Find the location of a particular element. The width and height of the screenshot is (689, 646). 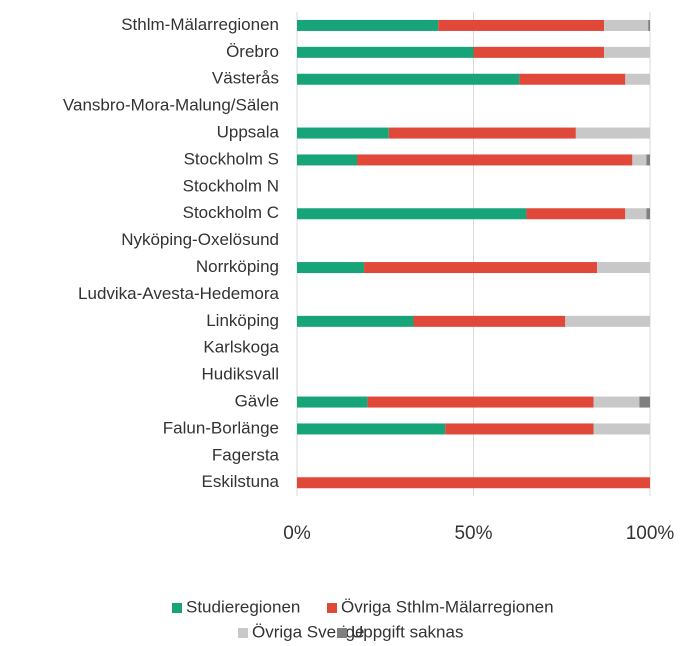

y-tick-label: Uppsala is located at coordinates (248, 132).